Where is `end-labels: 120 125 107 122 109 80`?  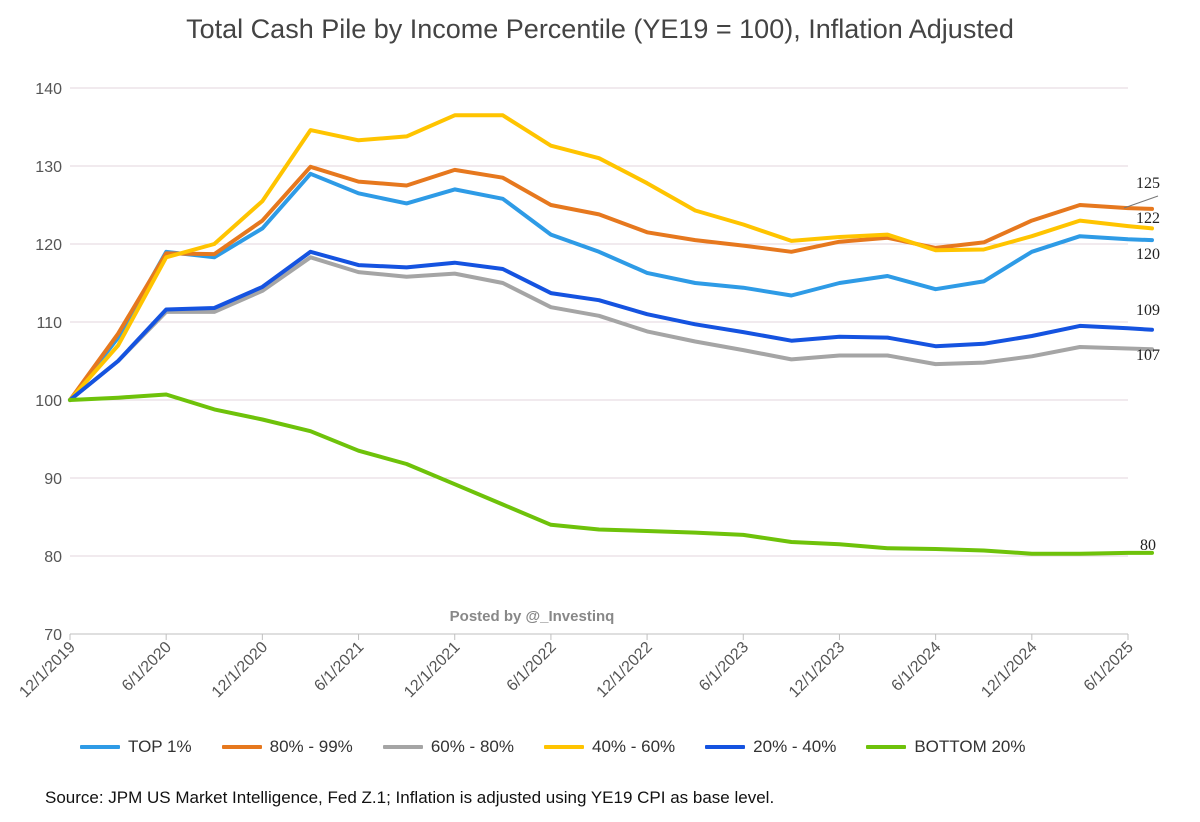 end-labels: 120 125 107 122 109 80 is located at coordinates (1141, 364).